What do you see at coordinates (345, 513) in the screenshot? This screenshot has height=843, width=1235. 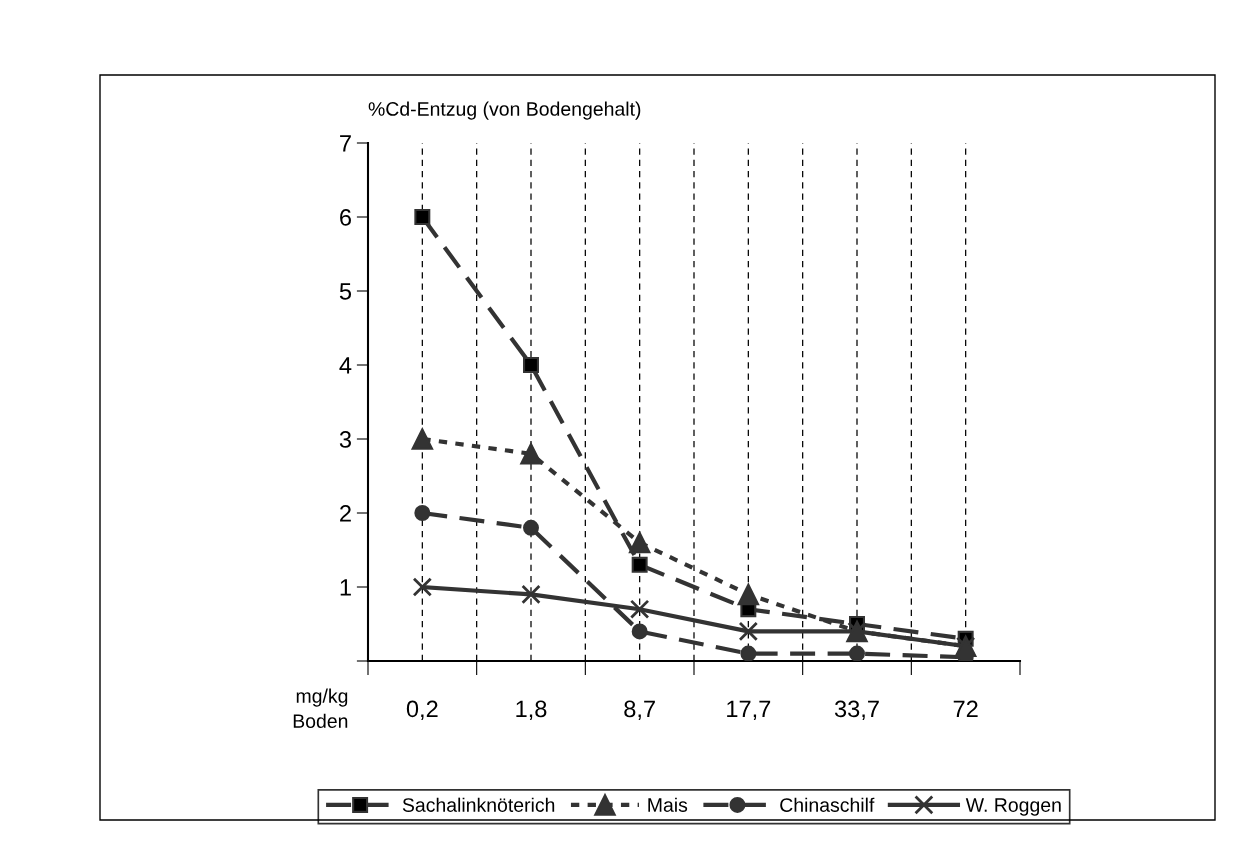 I see `y-tick-label: 2` at bounding box center [345, 513].